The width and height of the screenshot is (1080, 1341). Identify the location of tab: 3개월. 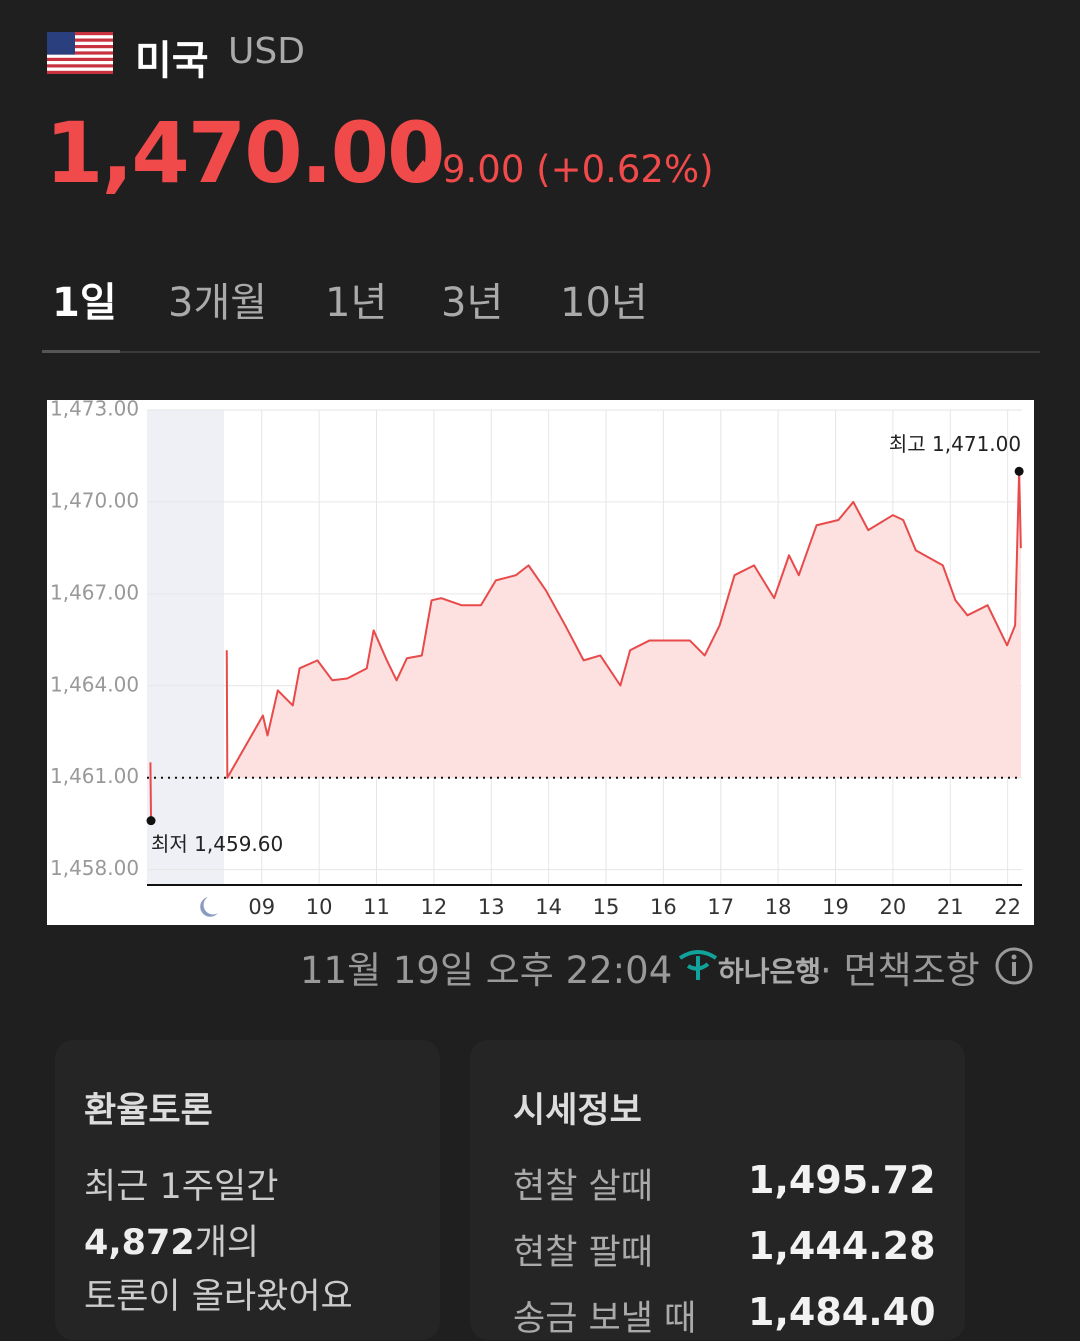
(218, 303).